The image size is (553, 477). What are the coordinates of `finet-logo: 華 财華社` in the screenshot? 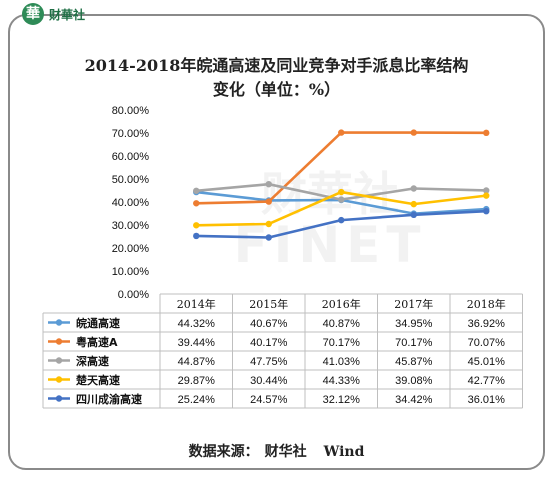 It's located at (53, 14).